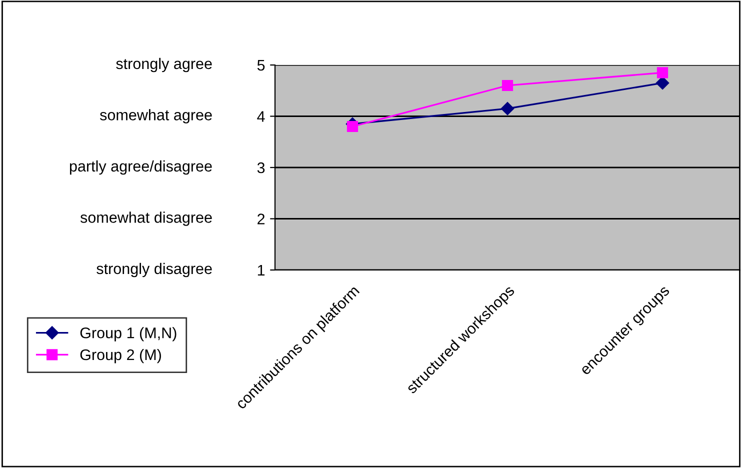 The height and width of the screenshot is (468, 742). I want to click on y-tick-label: 3, so click(261, 168).